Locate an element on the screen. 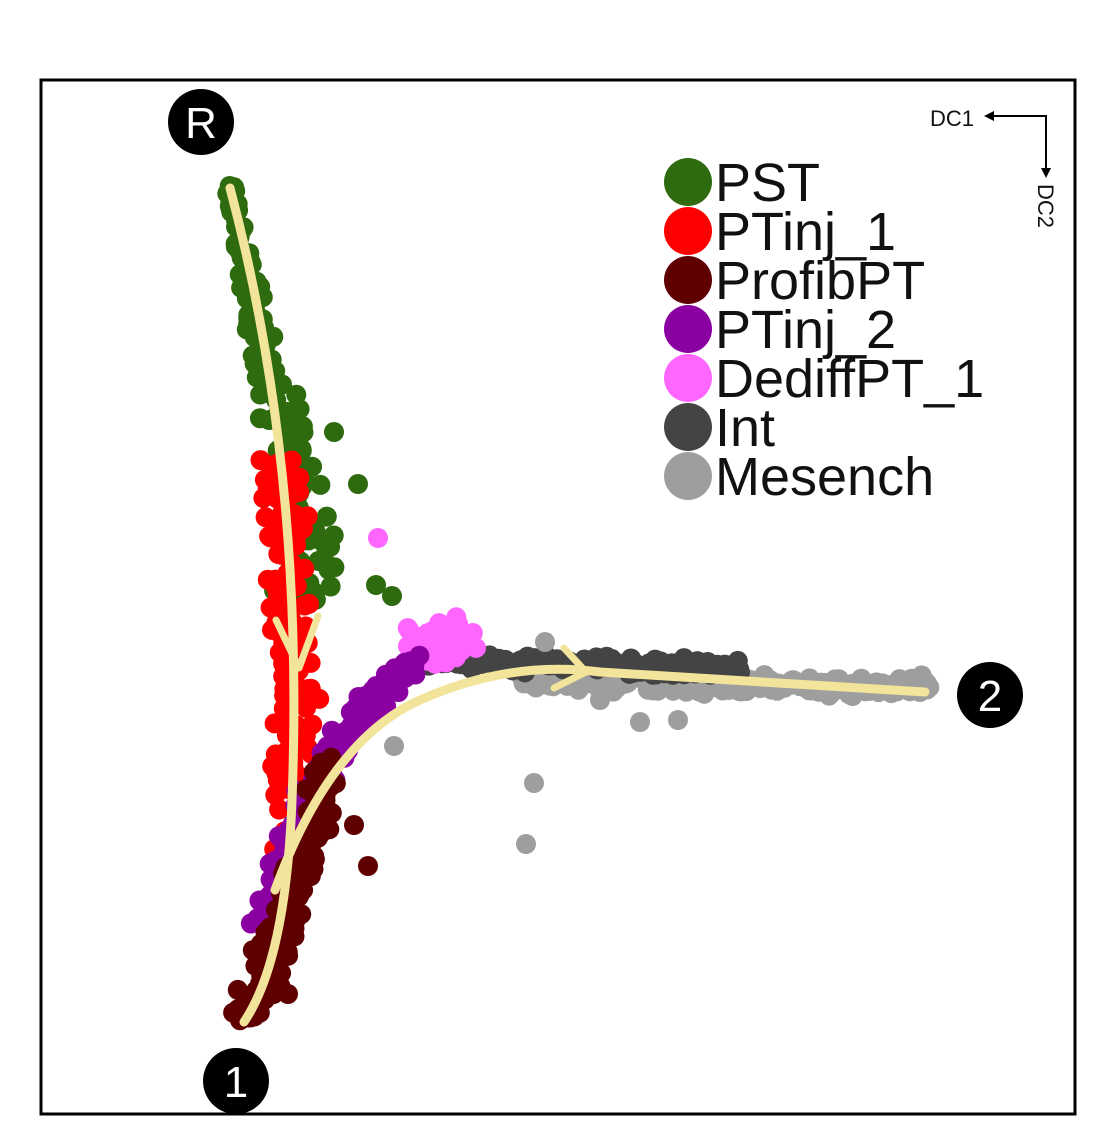 The width and height of the screenshot is (1108, 1144). node-2: 2 is located at coordinates (990, 695).